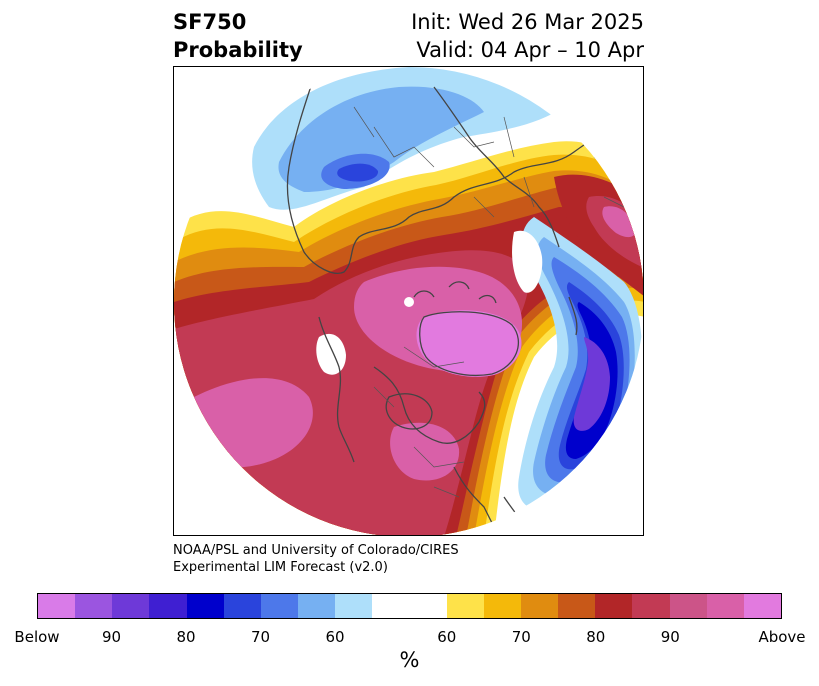  I want to click on coast-greenland, so click(469, 344).